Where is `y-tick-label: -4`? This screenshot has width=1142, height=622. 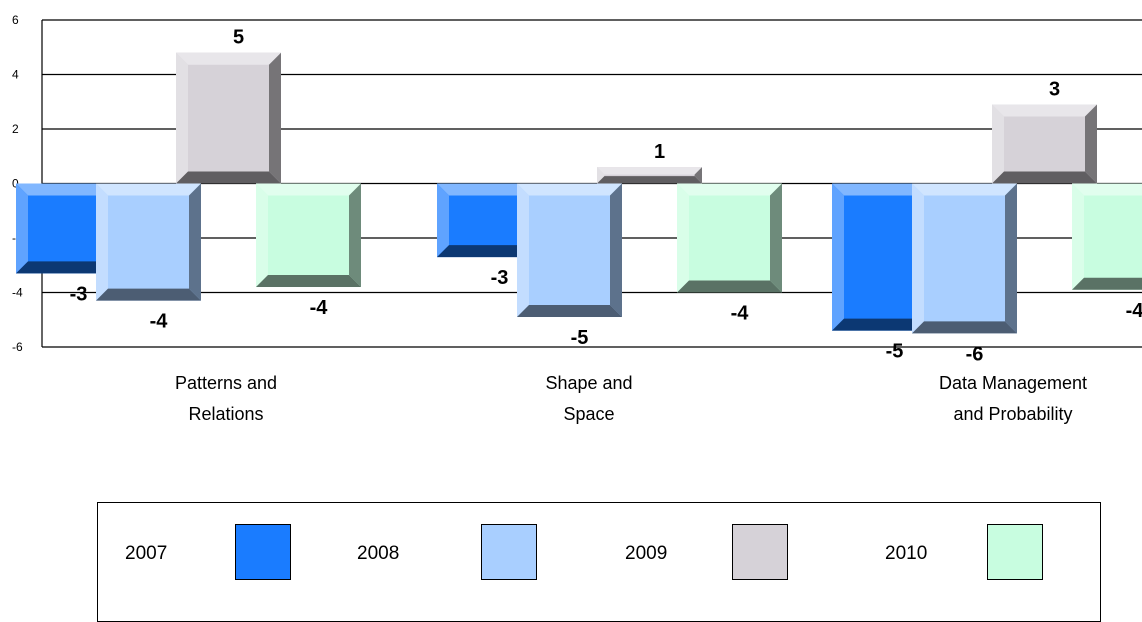 y-tick-label: -4 is located at coordinates (17, 293).